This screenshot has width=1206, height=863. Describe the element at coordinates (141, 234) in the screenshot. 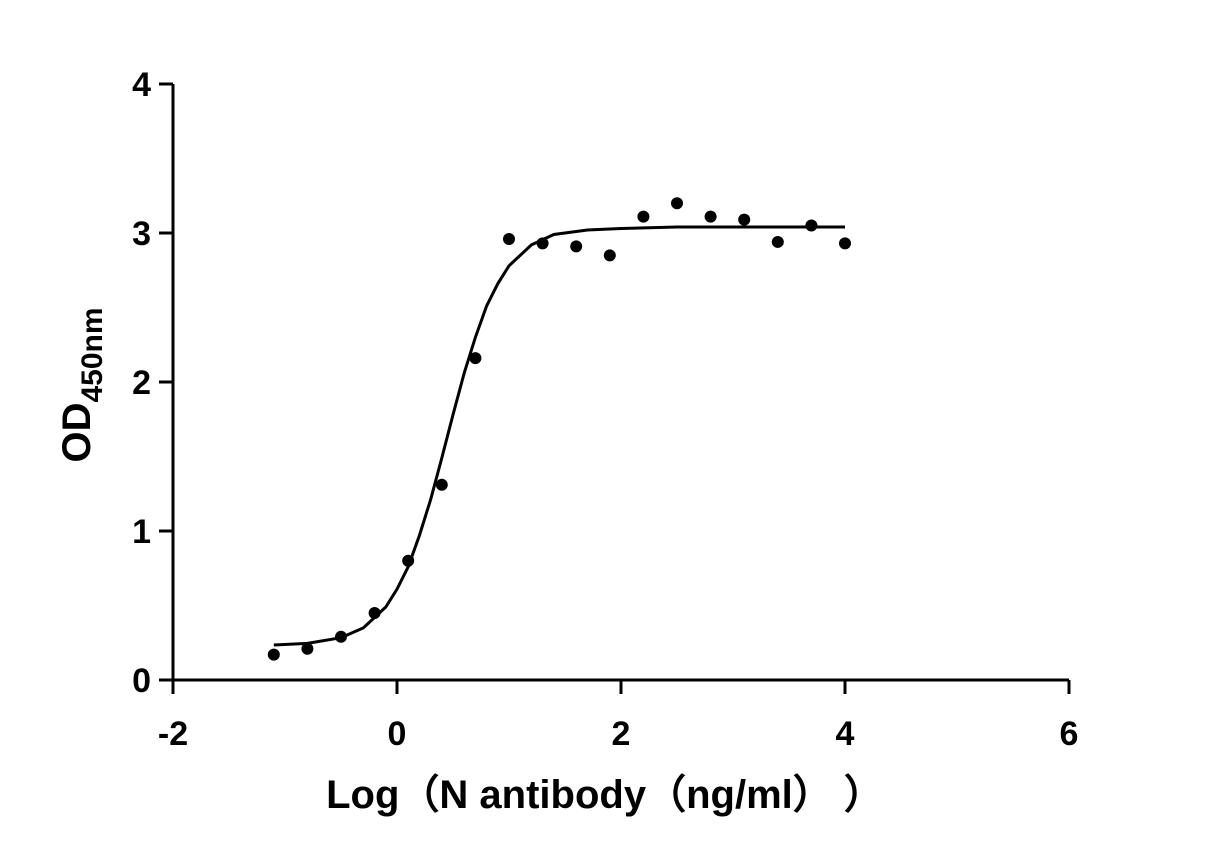

I see `y-tick-label: 3` at that location.